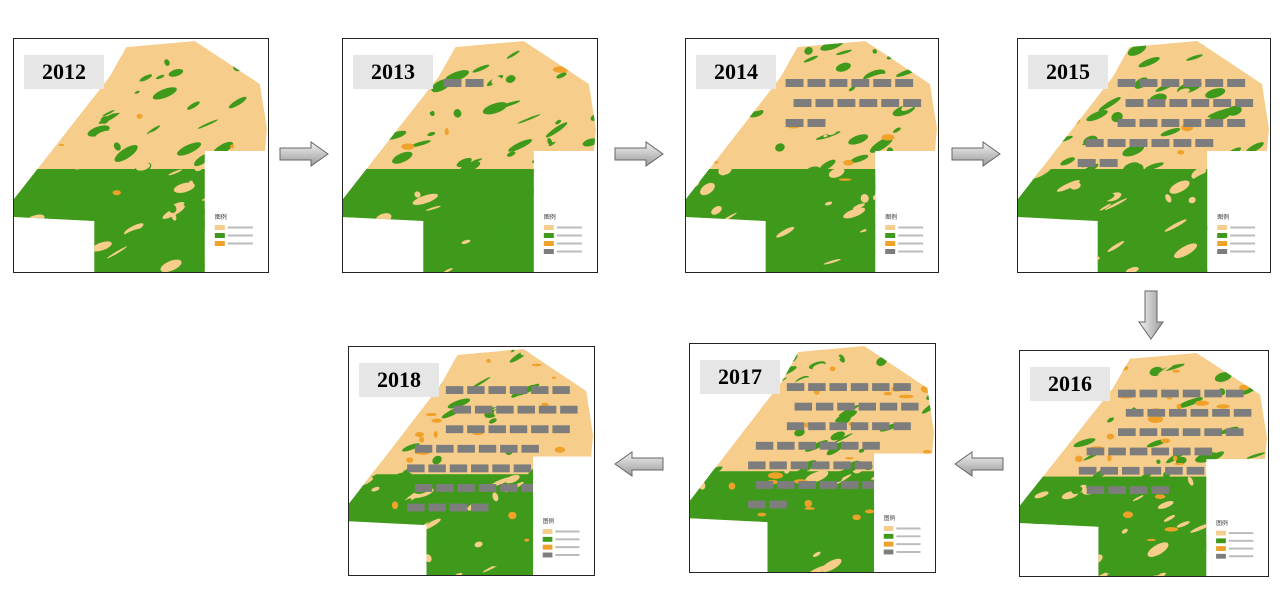  What do you see at coordinates (393, 72) in the screenshot?
I see `year-label: 2013` at bounding box center [393, 72].